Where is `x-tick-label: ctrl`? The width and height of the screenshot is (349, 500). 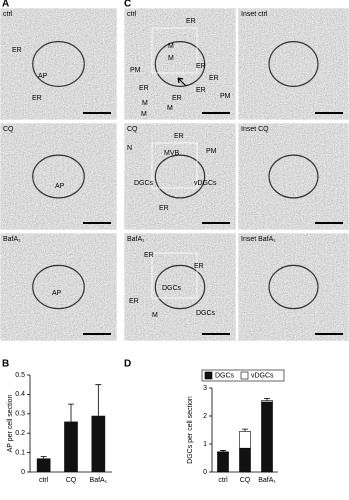 x-tick-label: ctrl is located at coordinates (44, 480).